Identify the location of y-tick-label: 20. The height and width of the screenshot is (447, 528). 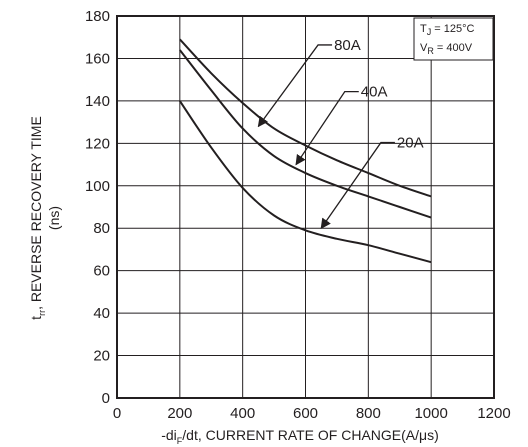
(101, 356).